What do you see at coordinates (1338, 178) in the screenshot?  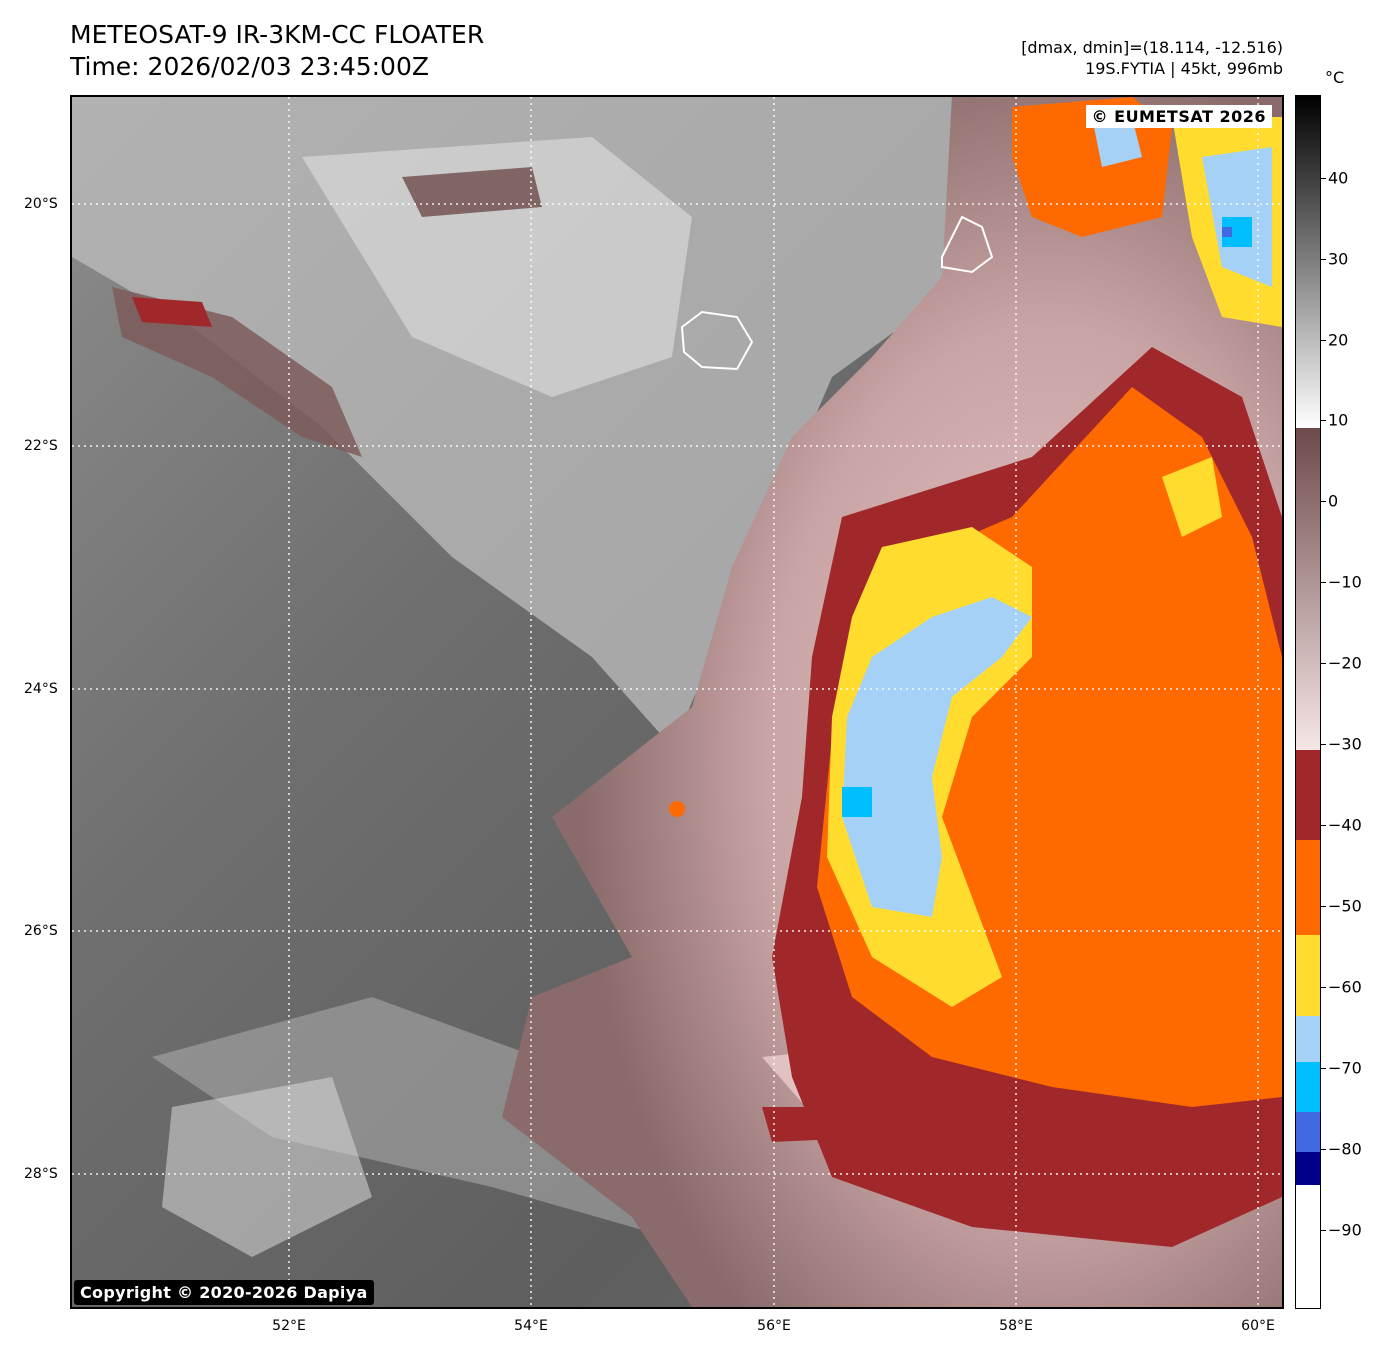 I see `colorbar-tick-40: 40` at bounding box center [1338, 178].